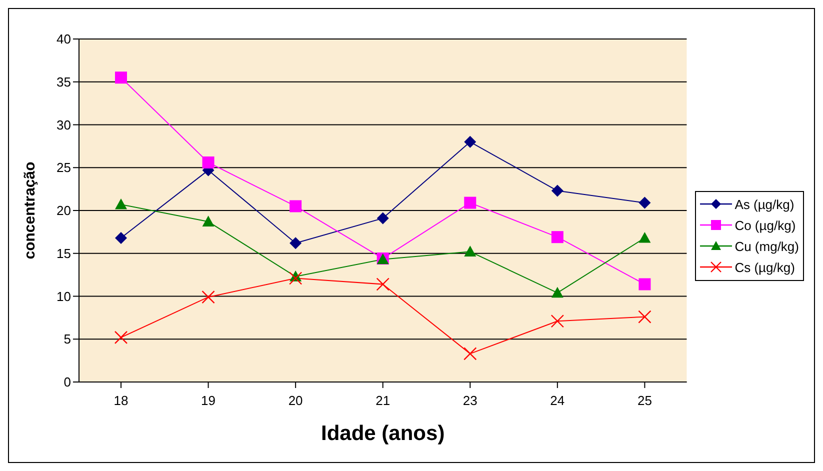 The height and width of the screenshot is (471, 823). Describe the element at coordinates (63, 168) in the screenshot. I see `y-tick-label: 25` at that location.